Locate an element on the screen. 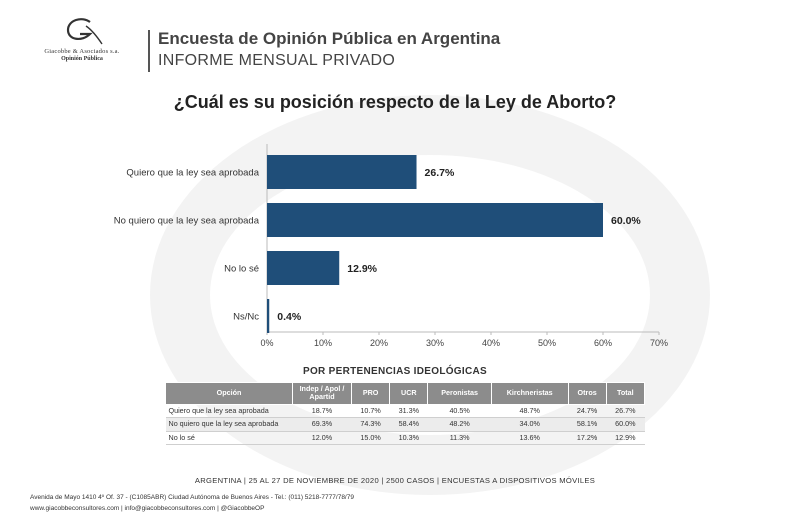 The width and height of the screenshot is (790, 529). table-cell: 18.7% is located at coordinates (322, 411).